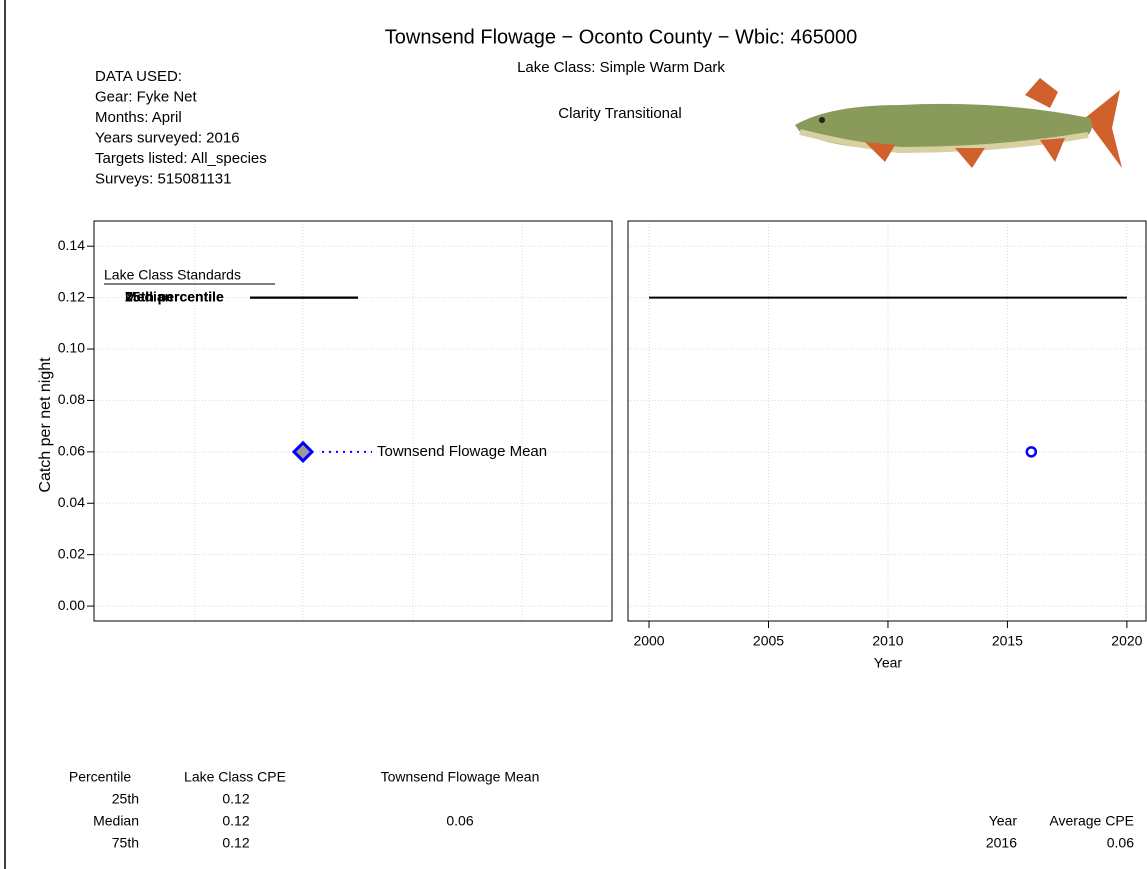 This screenshot has height=869, width=1147. I want to click on x-tick-label: 2015, so click(1007, 641).